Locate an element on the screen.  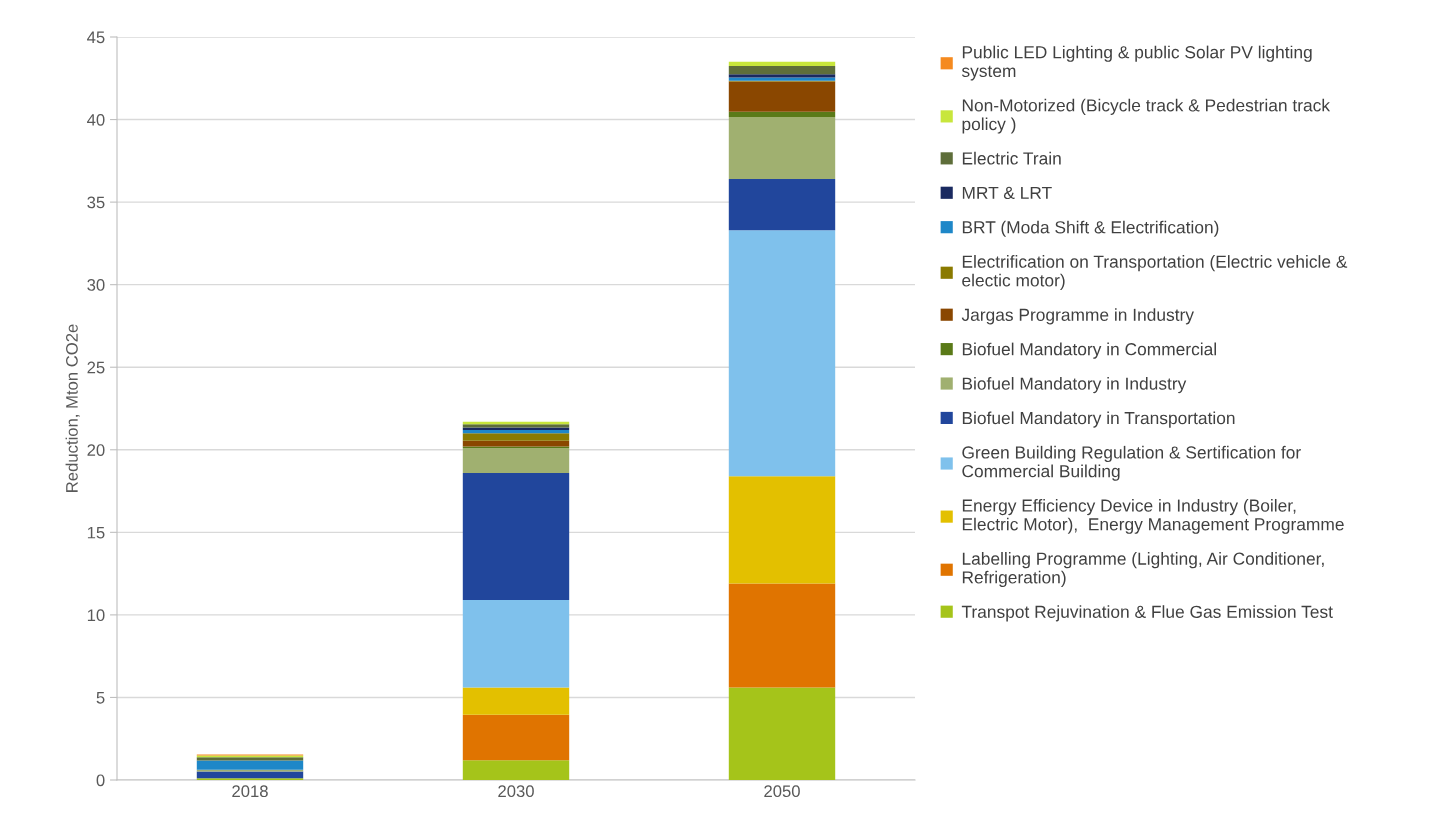
legend-label: Transpot Rejuvination & Flue Gas Emission Test is located at coordinates (1147, 613).